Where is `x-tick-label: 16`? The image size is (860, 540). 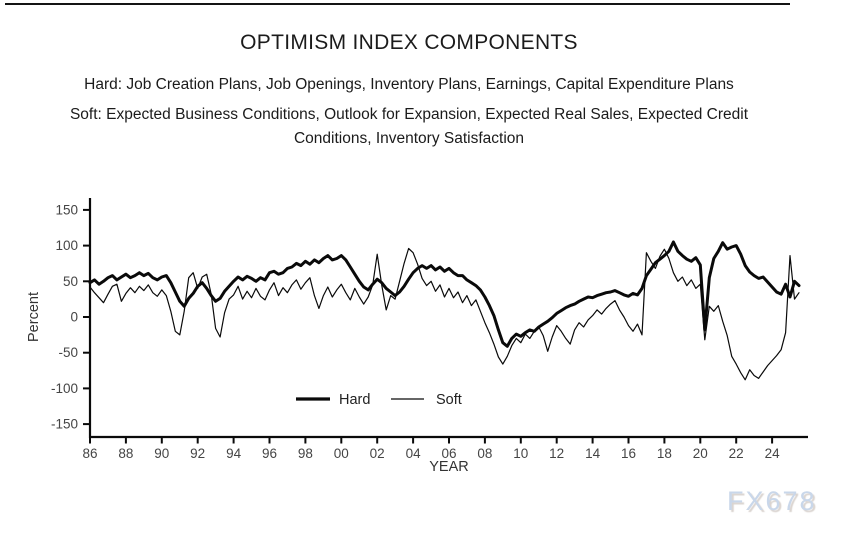
x-tick-label: 16 is located at coordinates (628, 453).